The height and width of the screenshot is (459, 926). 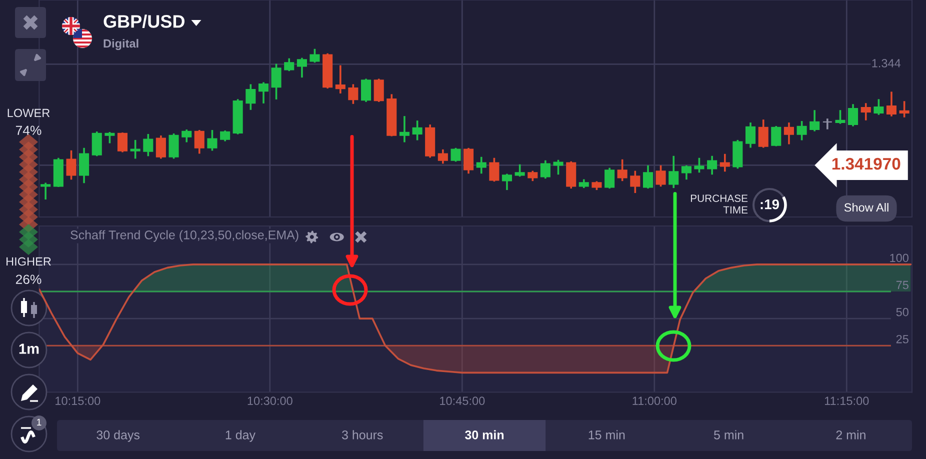 What do you see at coordinates (606, 435) in the screenshot?
I see `text: 15 min` at bounding box center [606, 435].